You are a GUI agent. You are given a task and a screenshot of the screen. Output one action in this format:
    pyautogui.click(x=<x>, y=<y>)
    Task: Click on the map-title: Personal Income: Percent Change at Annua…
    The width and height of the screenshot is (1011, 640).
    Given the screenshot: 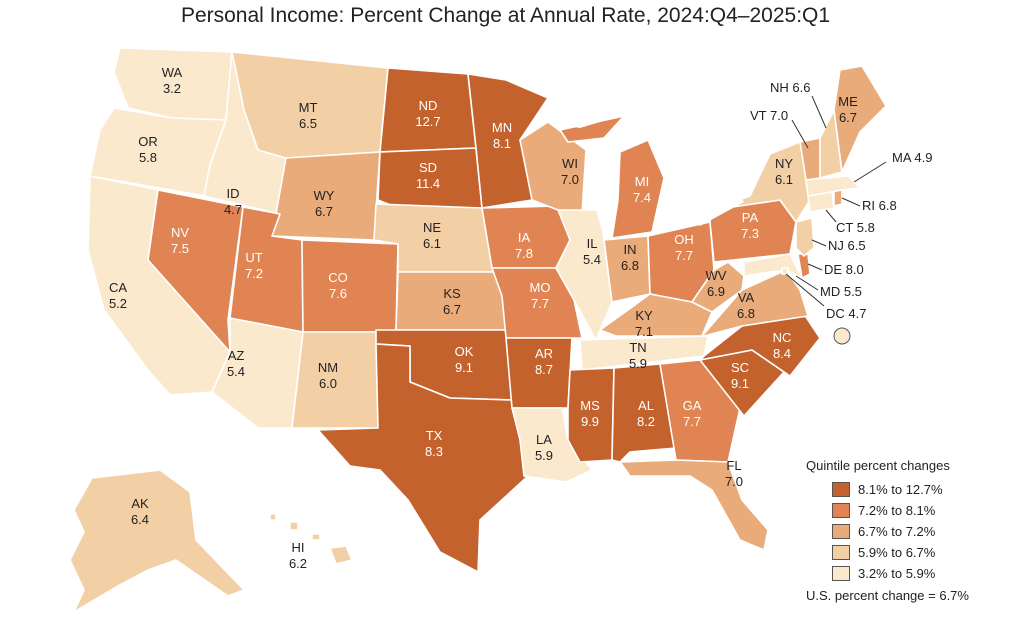 What is the action you would take?
    pyautogui.click(x=505, y=15)
    